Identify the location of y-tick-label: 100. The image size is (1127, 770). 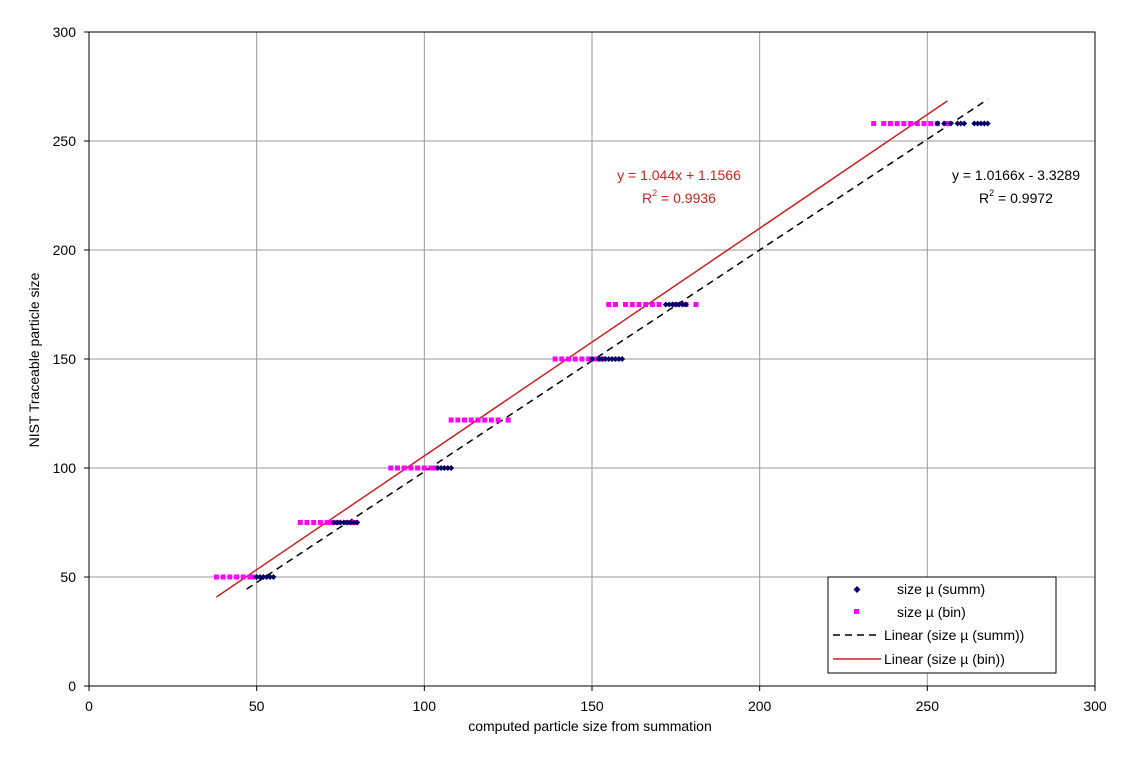
(65, 468).